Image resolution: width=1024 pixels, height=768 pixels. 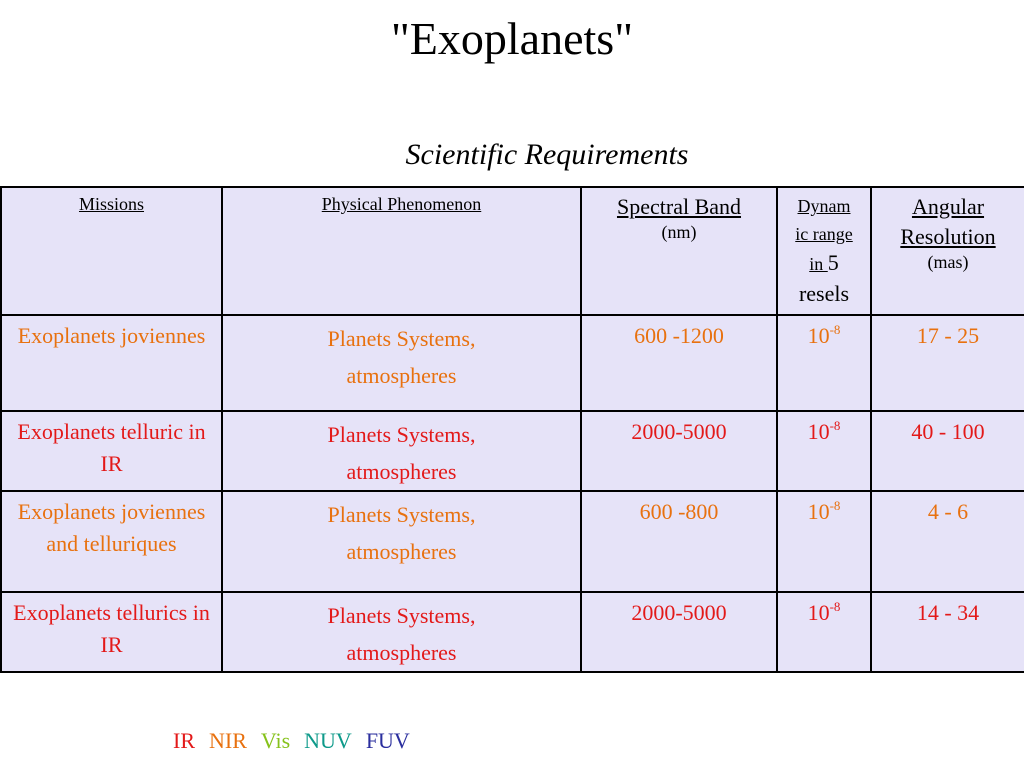 I want to click on cell-mission: Exoplanets joviennes, so click(x=111, y=363).